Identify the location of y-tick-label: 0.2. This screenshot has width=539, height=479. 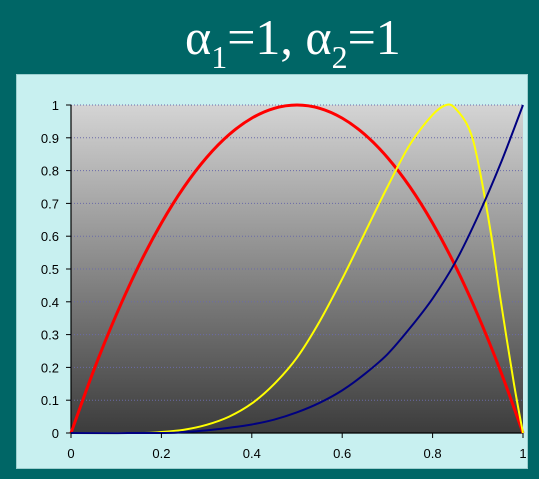
(50, 367).